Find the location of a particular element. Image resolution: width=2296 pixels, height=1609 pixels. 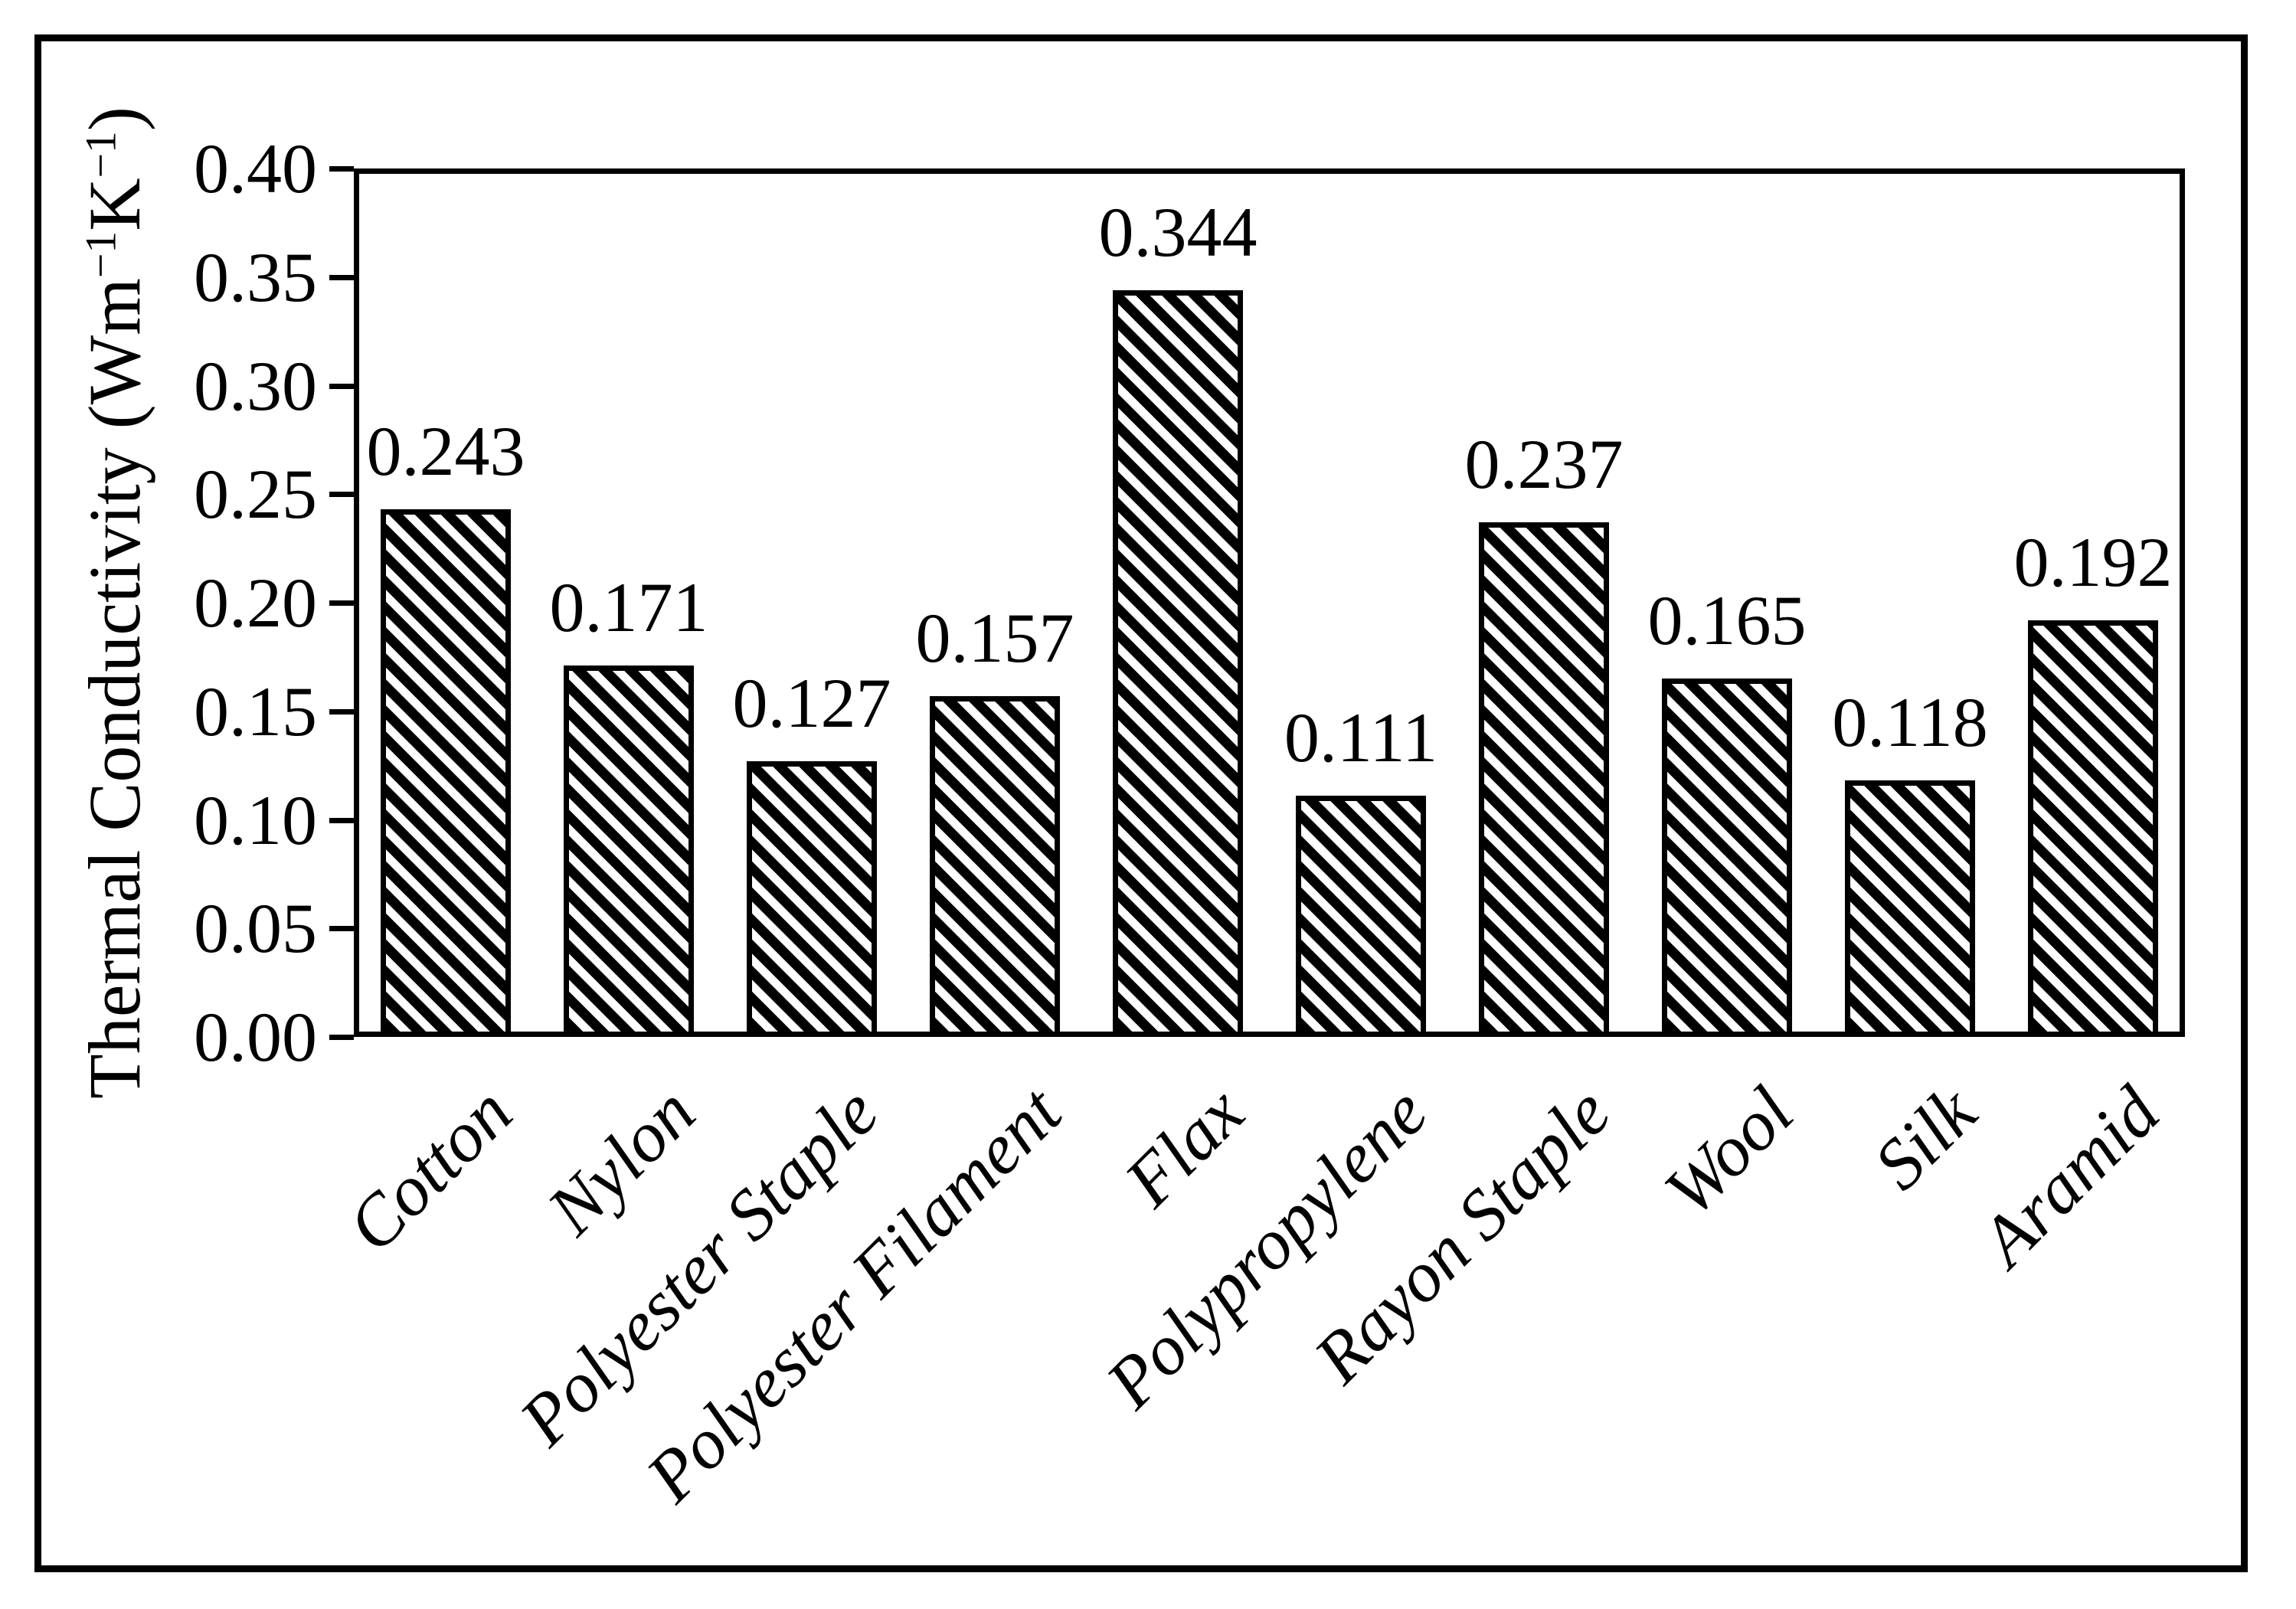

bar-polyester-filament is located at coordinates (995, 866).